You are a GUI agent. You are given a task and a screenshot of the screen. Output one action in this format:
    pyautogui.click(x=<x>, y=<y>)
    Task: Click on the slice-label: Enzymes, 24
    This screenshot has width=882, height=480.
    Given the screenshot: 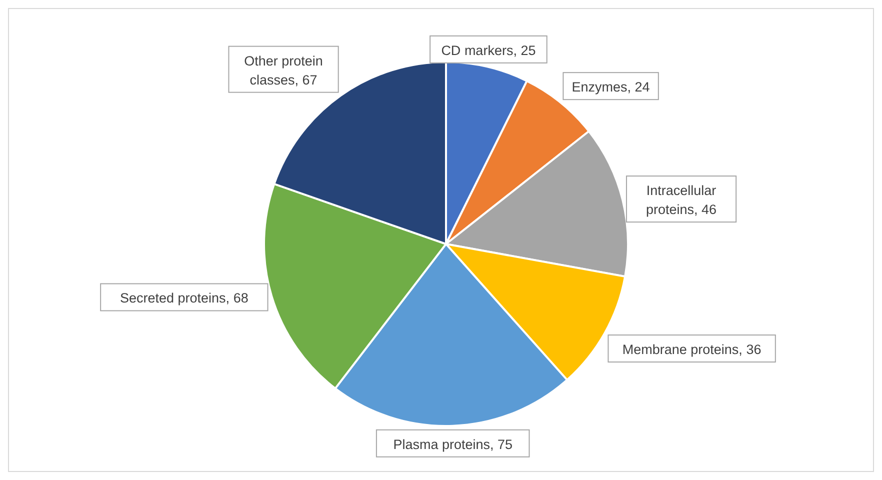 What is the action you would take?
    pyautogui.click(x=611, y=87)
    